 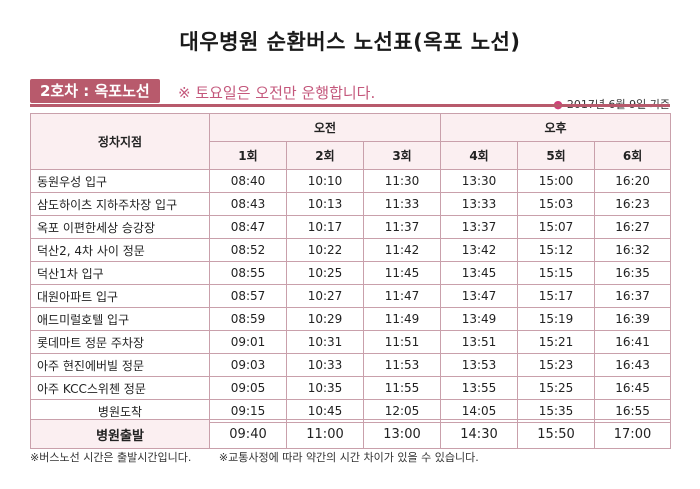 What do you see at coordinates (633, 319) in the screenshot?
I see `time-cell: 16:39` at bounding box center [633, 319].